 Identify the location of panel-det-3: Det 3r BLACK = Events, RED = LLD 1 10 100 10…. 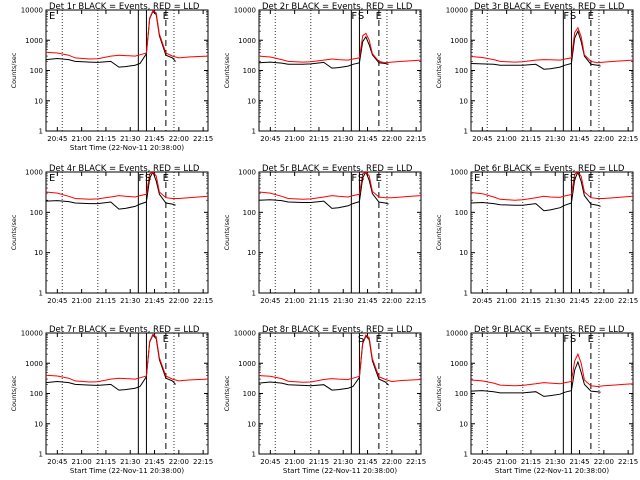
(536, 72).